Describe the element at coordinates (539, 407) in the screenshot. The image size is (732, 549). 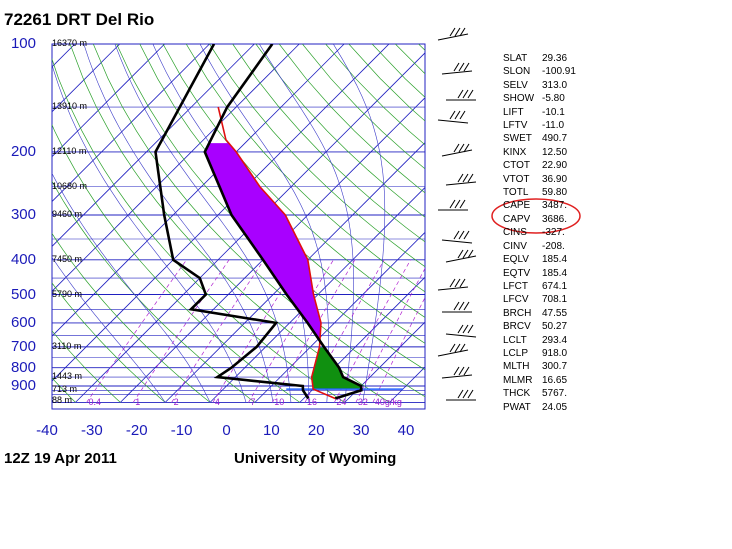
I see `index-row: PWAT 24.05` at that location.